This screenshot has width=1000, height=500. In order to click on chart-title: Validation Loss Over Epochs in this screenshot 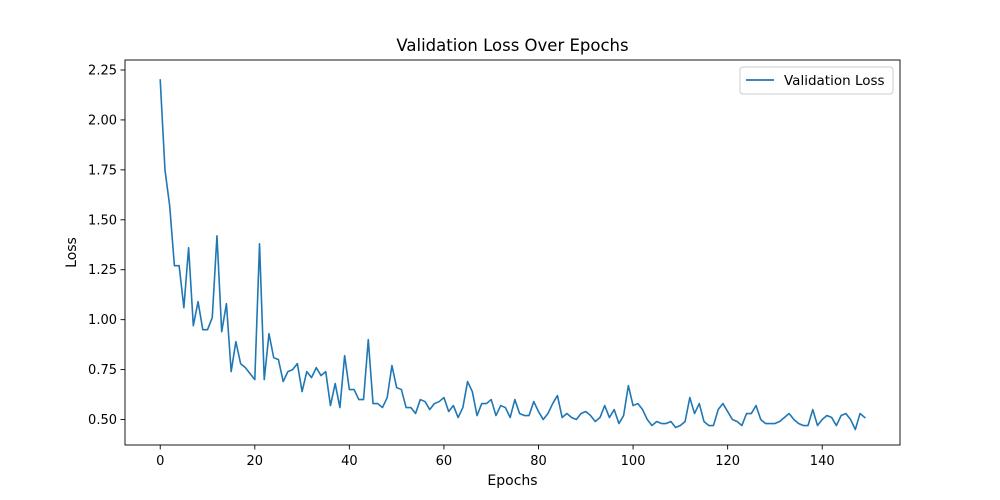, I will do `click(512, 45)`.